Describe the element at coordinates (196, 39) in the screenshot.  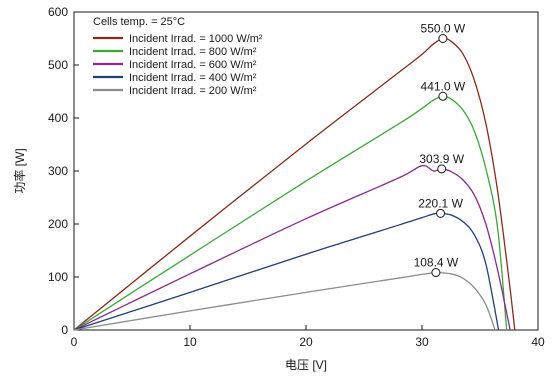
I see `legend-entry: Incident Irrad. = 1000 W/m²` at that location.